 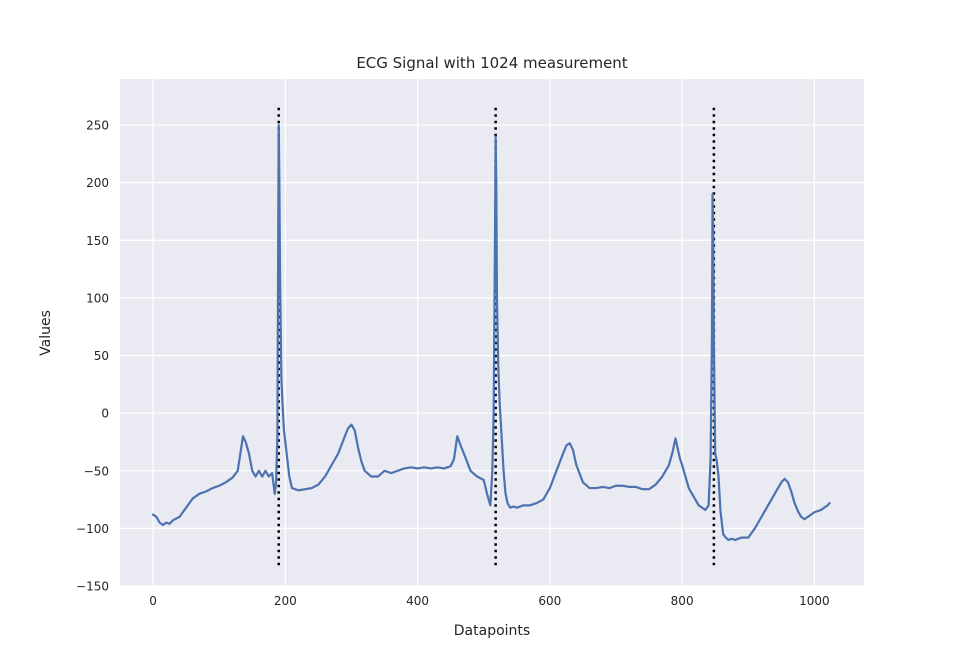 I want to click on y-tick-label: 0, so click(x=105, y=414).